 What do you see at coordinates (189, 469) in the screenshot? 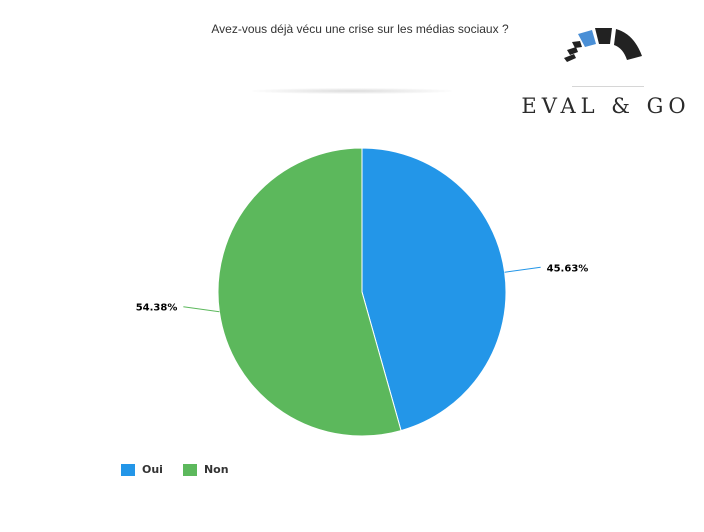
I see `legend-swatch-non` at bounding box center [189, 469].